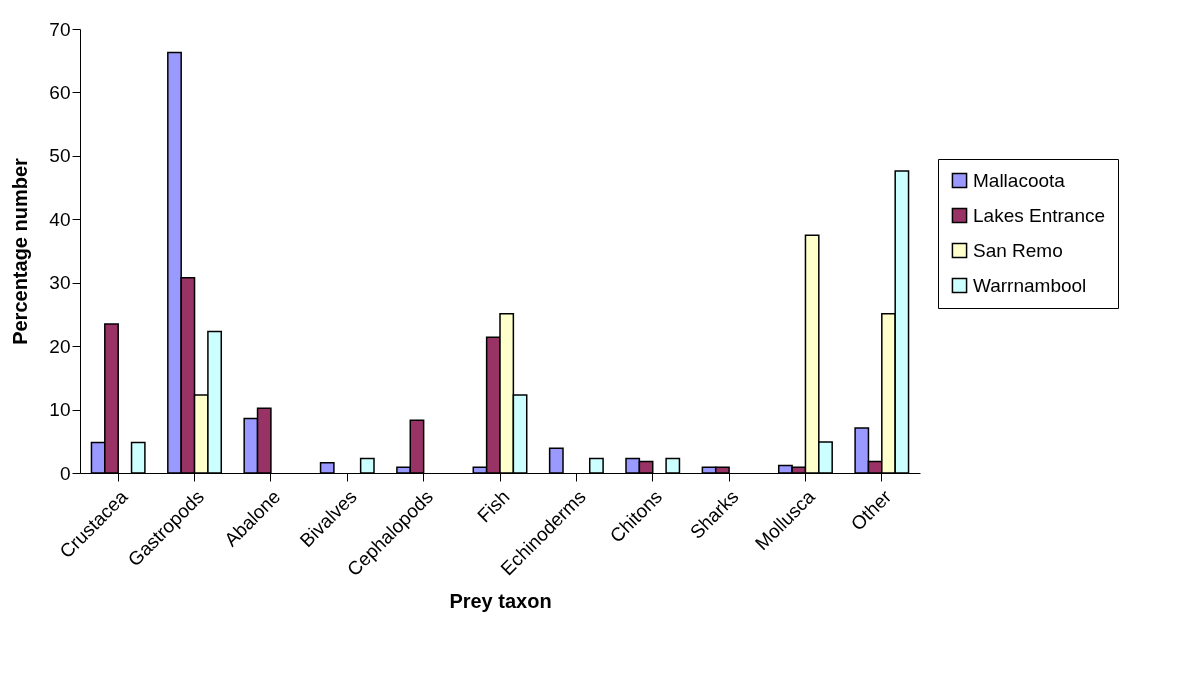  I want to click on y-tick-label: 40, so click(60, 219).